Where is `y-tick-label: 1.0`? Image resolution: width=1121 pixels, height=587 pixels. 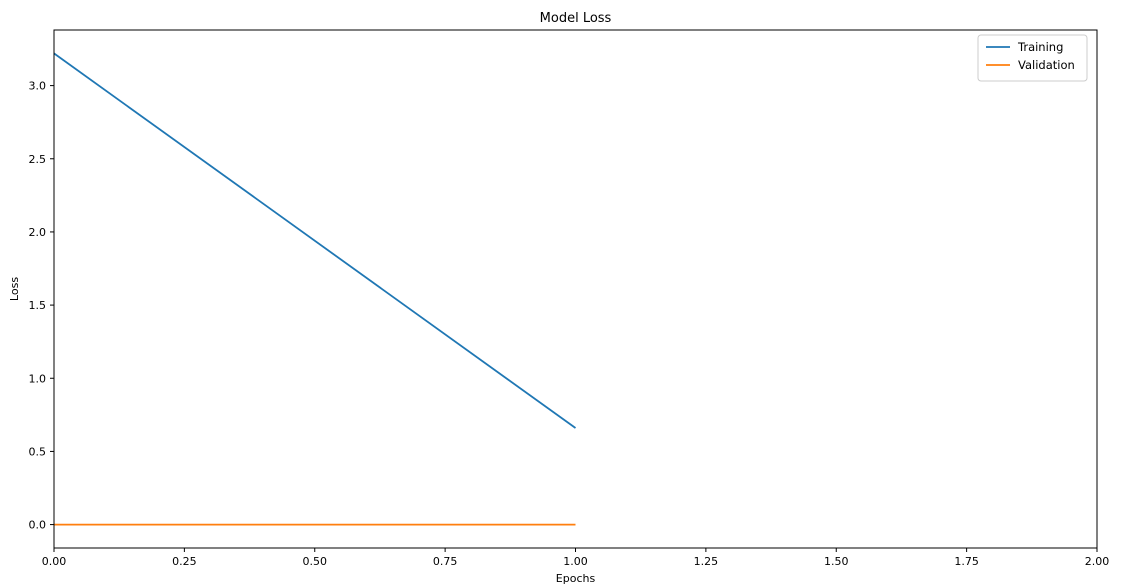
y-tick-label: 1.0 is located at coordinates (38, 378).